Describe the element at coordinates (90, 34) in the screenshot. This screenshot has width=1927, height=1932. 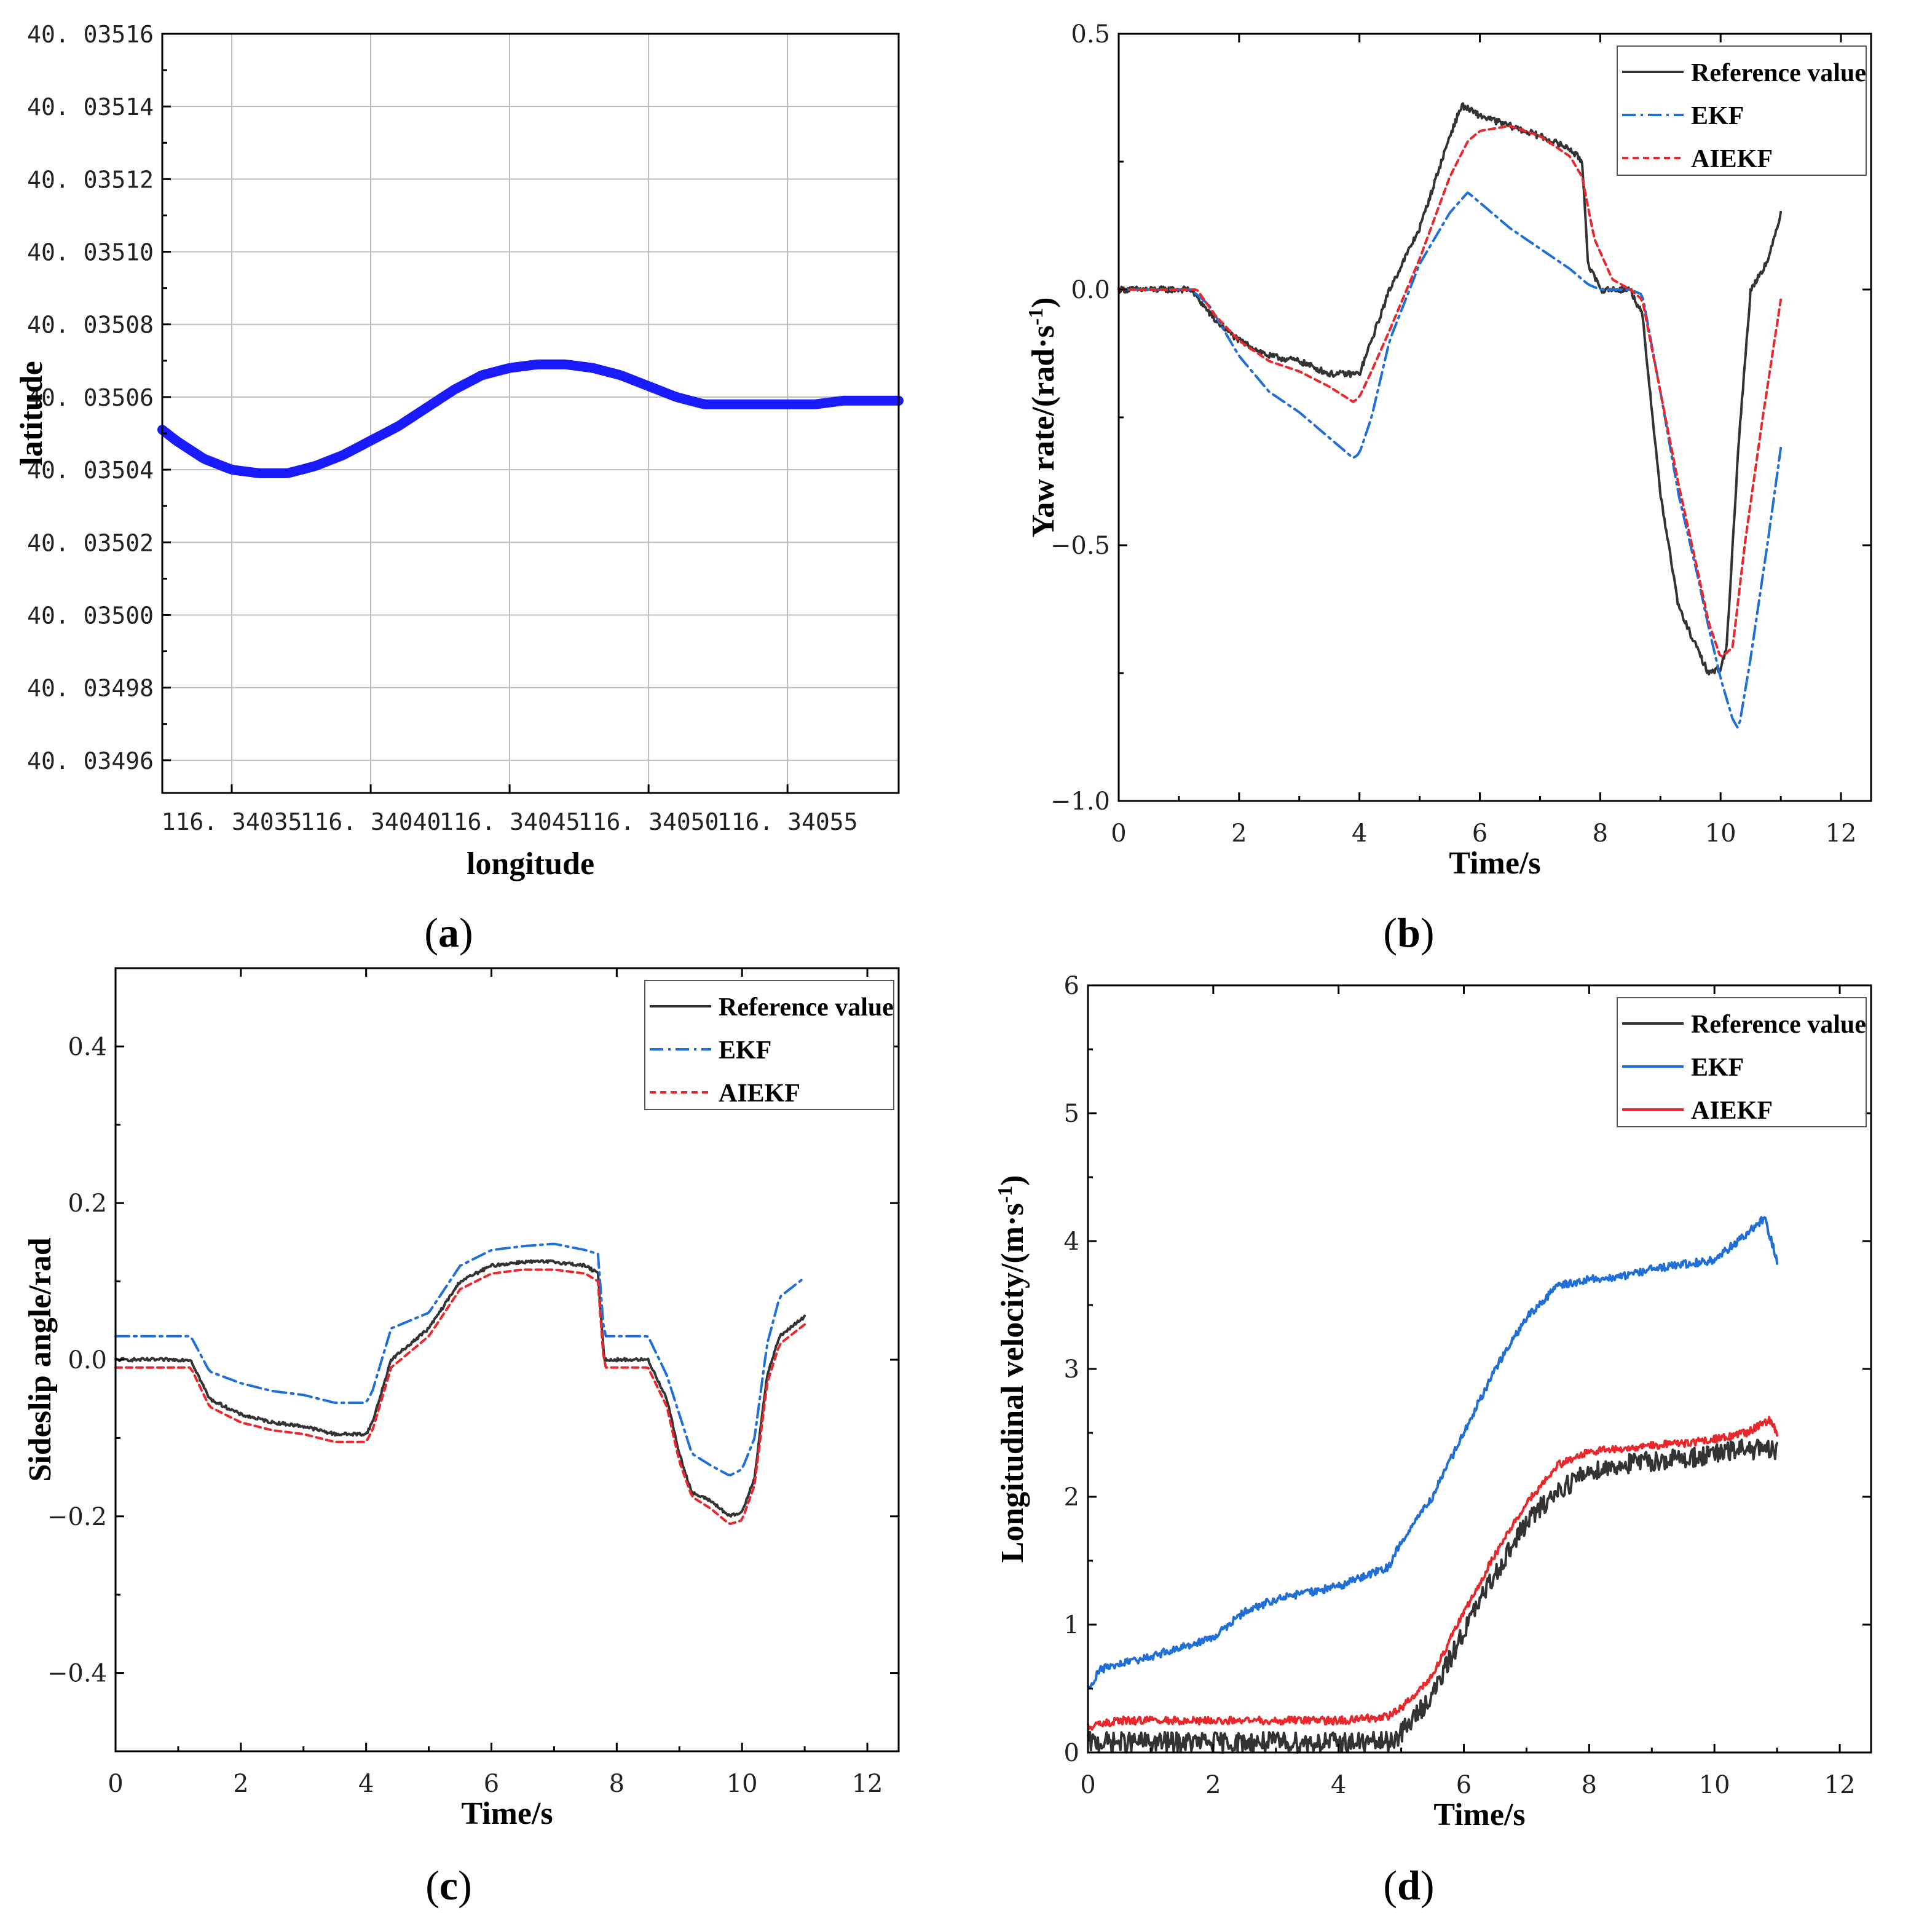
I see `y-tick-label: 40. 03516` at that location.